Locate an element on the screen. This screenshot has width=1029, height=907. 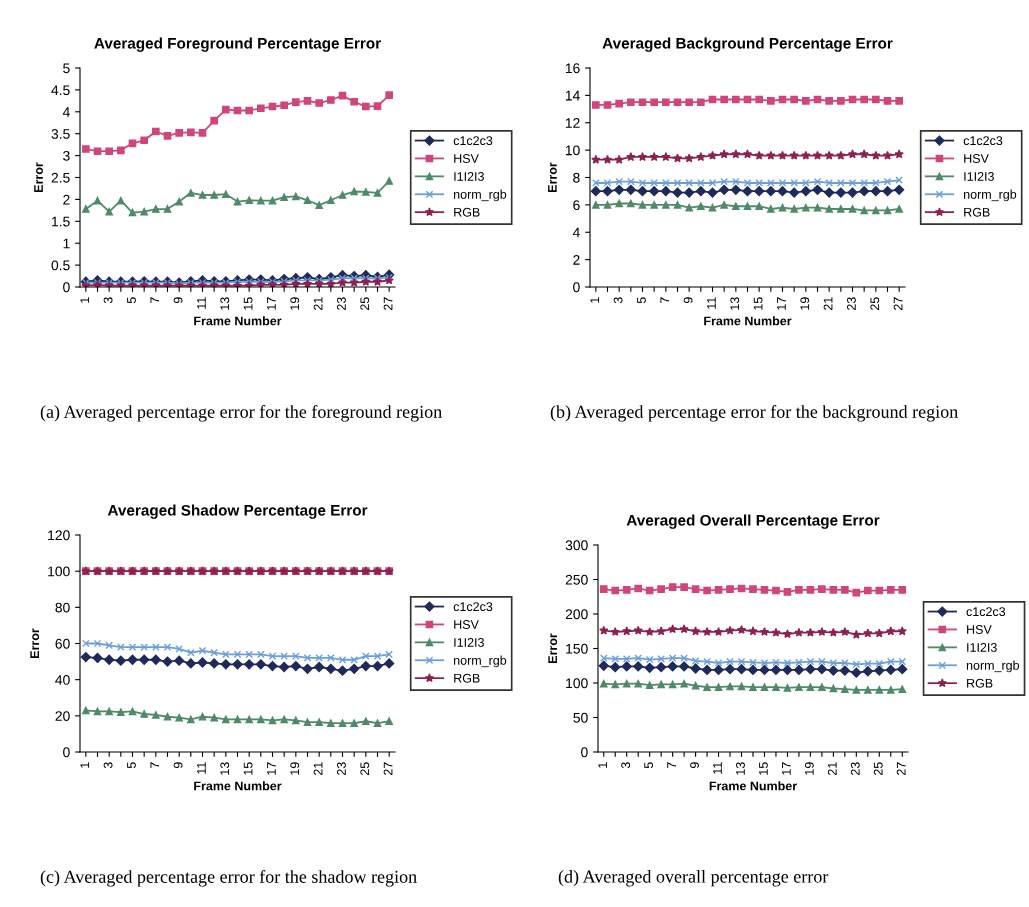
y-tick-label: 14 is located at coordinates (572, 95).